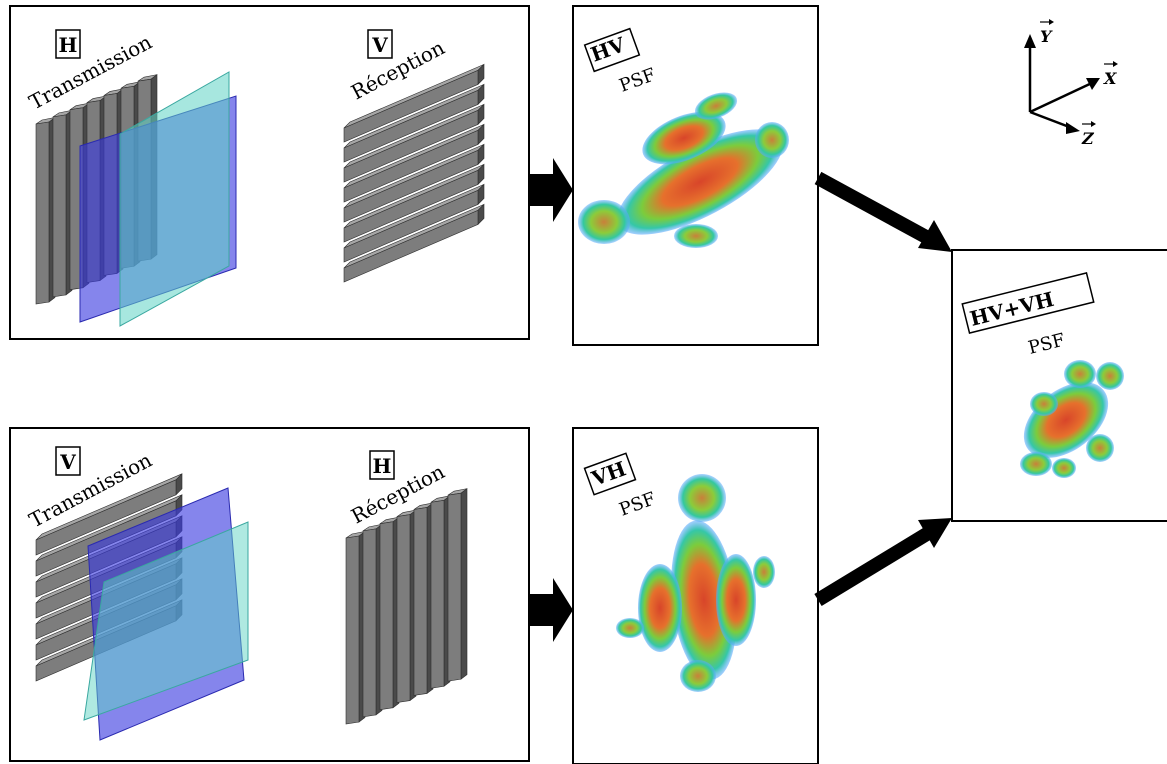  Describe the element at coordinates (660, 608) in the screenshot. I see `vh-psf-lobe-left` at that location.